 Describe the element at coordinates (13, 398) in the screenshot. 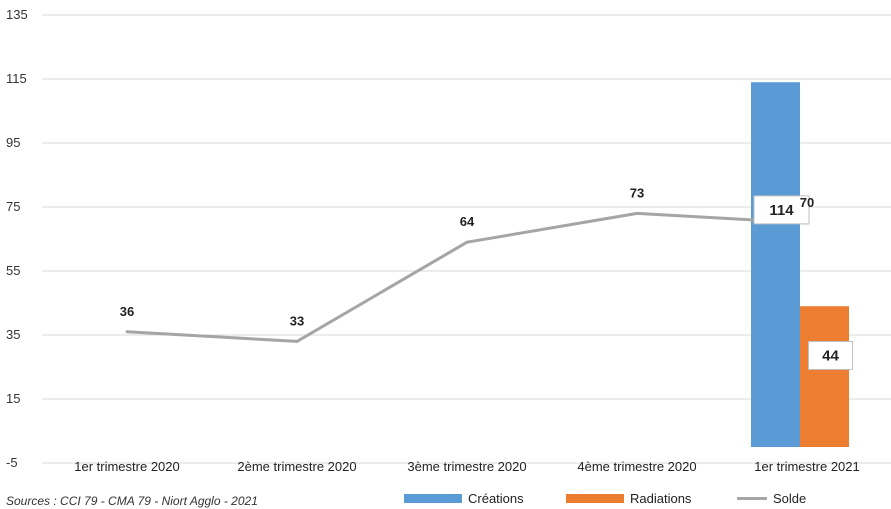

I see `y-tick-label: 15` at that location.